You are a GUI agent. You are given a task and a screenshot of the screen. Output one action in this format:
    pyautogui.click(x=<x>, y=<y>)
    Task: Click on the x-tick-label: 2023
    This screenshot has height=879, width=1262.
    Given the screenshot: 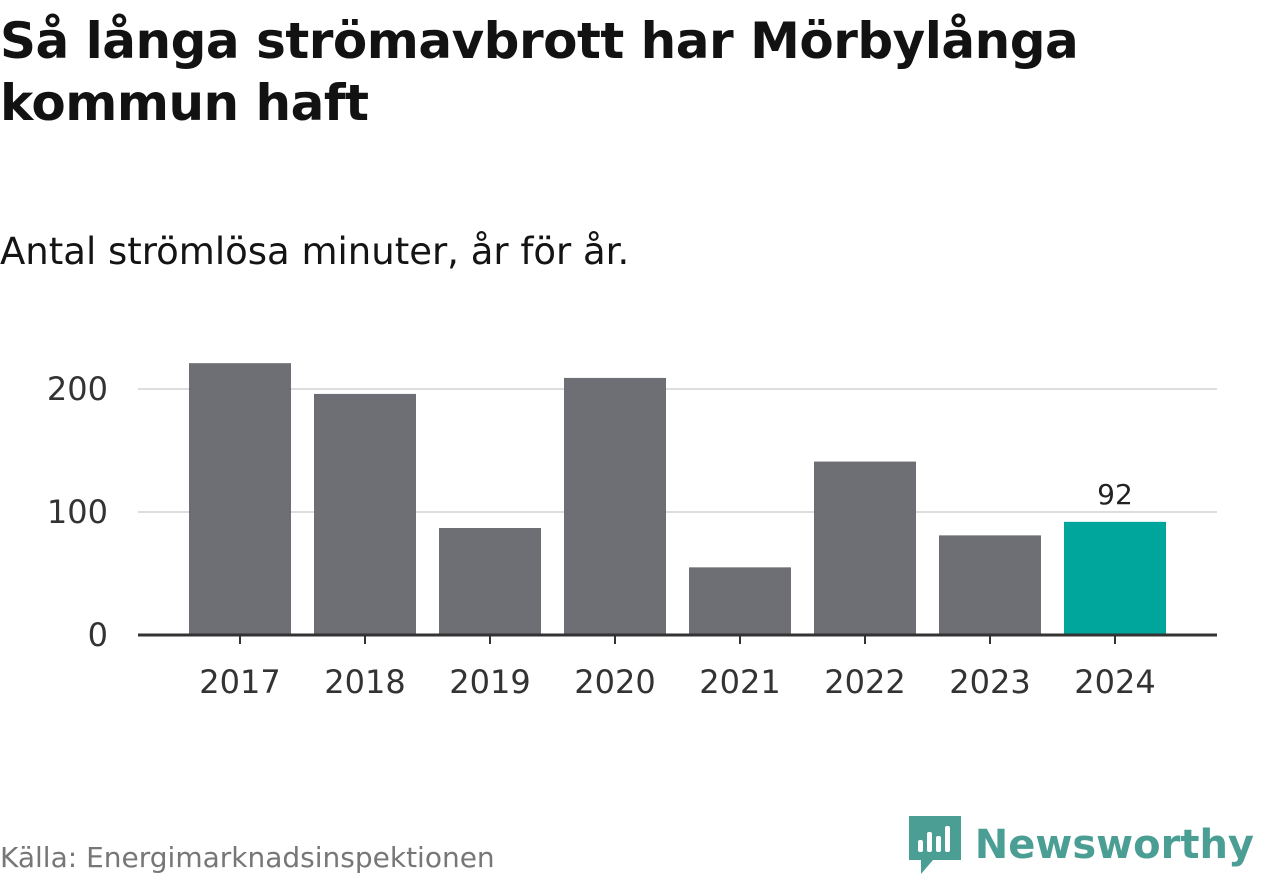 What is the action you would take?
    pyautogui.click(x=989, y=682)
    